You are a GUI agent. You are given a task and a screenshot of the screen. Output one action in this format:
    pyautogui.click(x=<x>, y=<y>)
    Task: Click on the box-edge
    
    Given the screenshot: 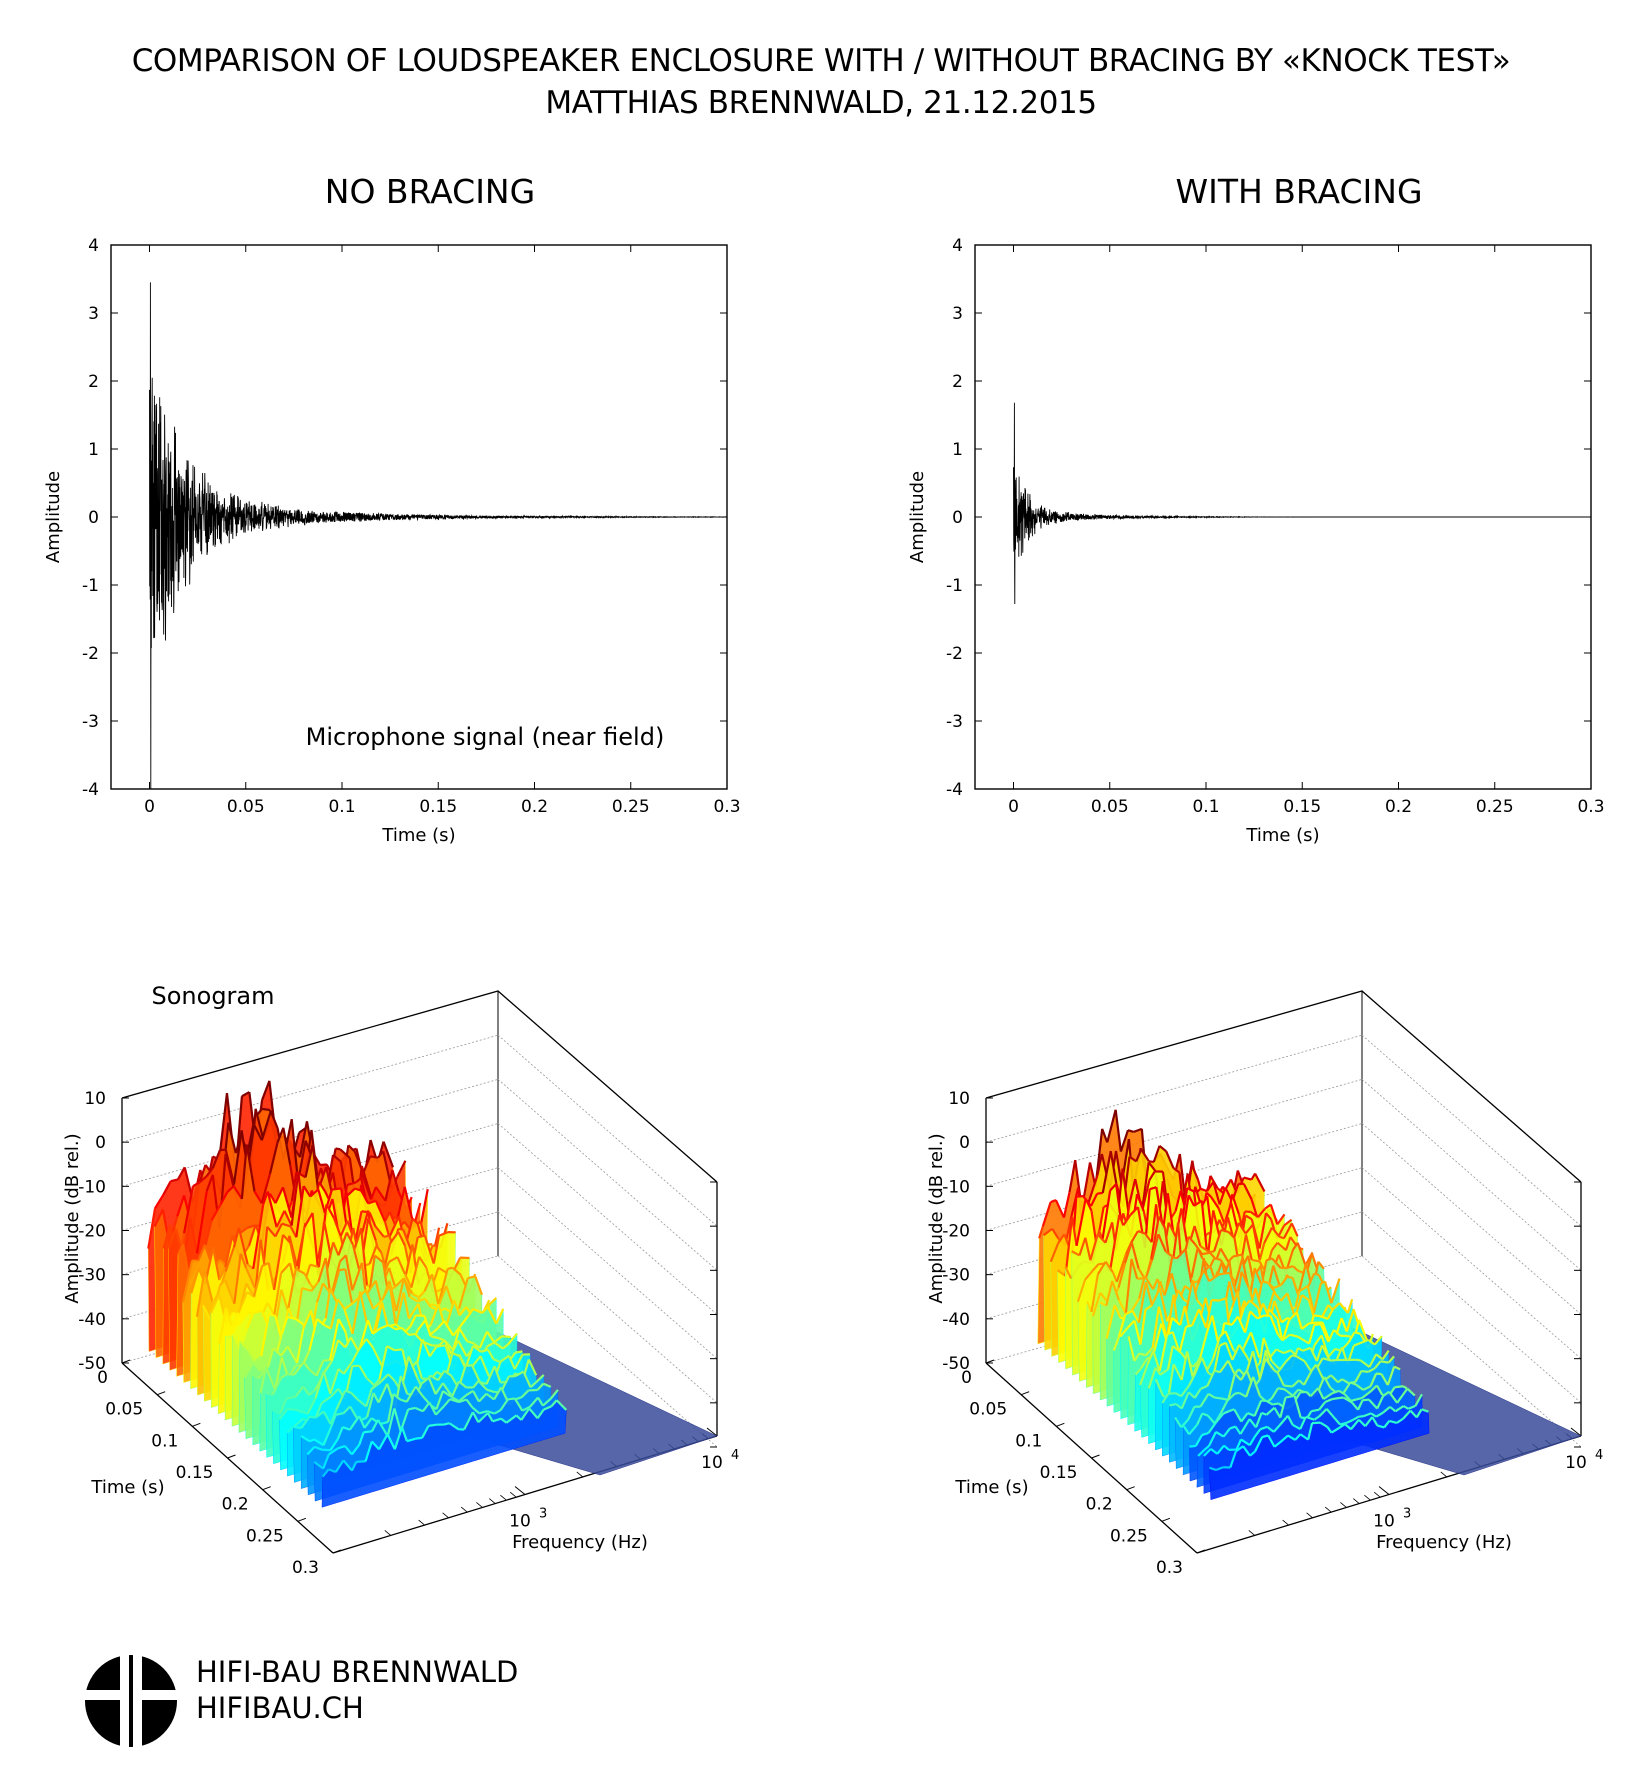 What is the action you would take?
    pyautogui.click(x=1283, y=1086)
    